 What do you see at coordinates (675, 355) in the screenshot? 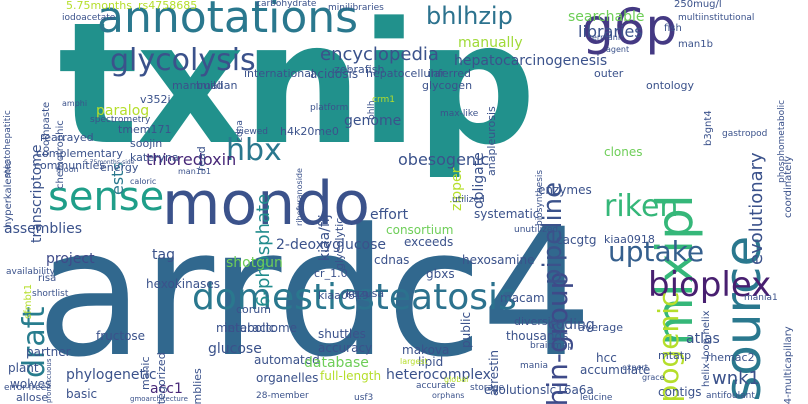
I see `word: mtatp` at bounding box center [675, 355].